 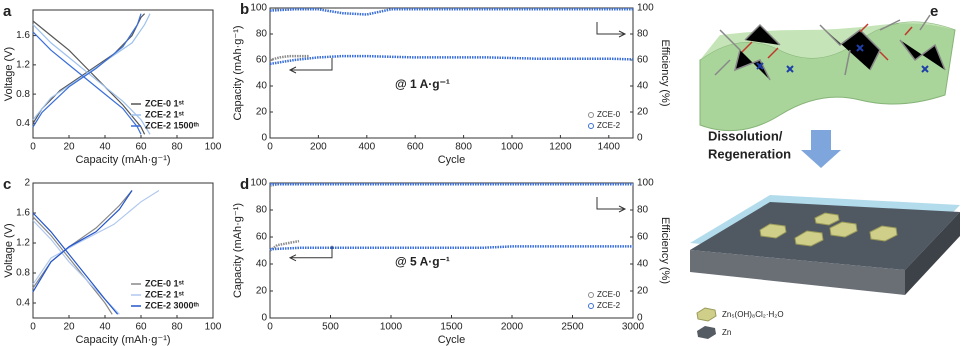 What do you see at coordinates (753, 314) in the screenshot?
I see `legend-label: Zn₅(OH)₈Cl₂·H₂O` at bounding box center [753, 314].